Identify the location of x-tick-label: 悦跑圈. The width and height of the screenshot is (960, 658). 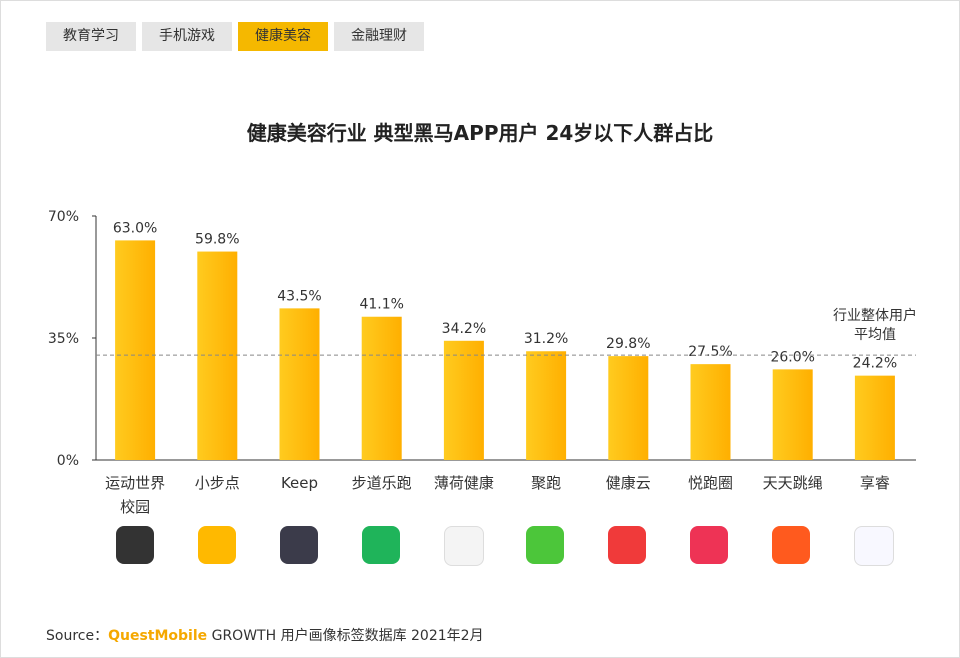
(710, 483).